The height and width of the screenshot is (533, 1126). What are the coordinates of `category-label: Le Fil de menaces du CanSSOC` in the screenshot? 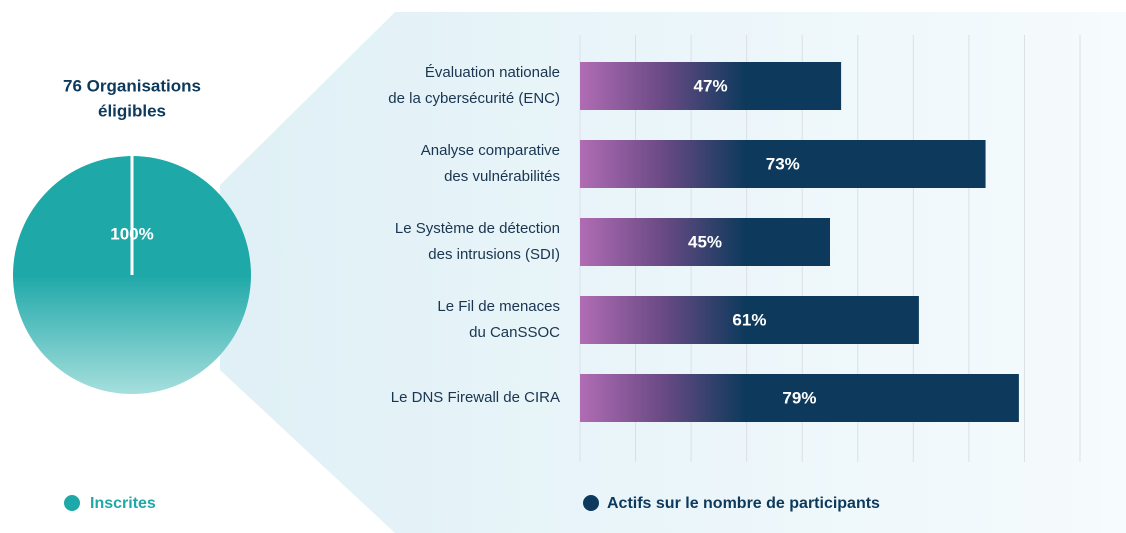 It's located at (498, 319).